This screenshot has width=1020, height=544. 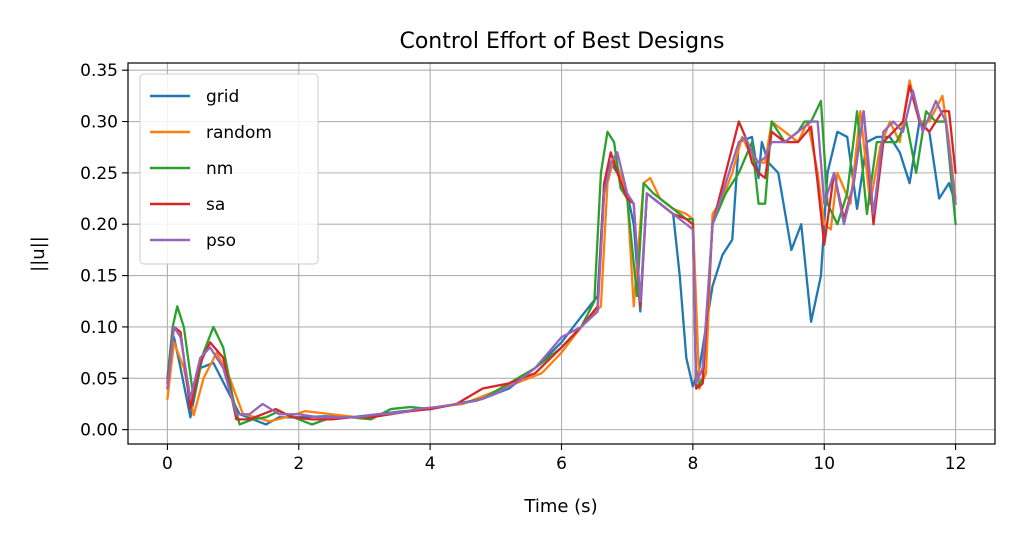 What do you see at coordinates (561, 41) in the screenshot?
I see `chart-title: Control Effort of Best Designs` at bounding box center [561, 41].